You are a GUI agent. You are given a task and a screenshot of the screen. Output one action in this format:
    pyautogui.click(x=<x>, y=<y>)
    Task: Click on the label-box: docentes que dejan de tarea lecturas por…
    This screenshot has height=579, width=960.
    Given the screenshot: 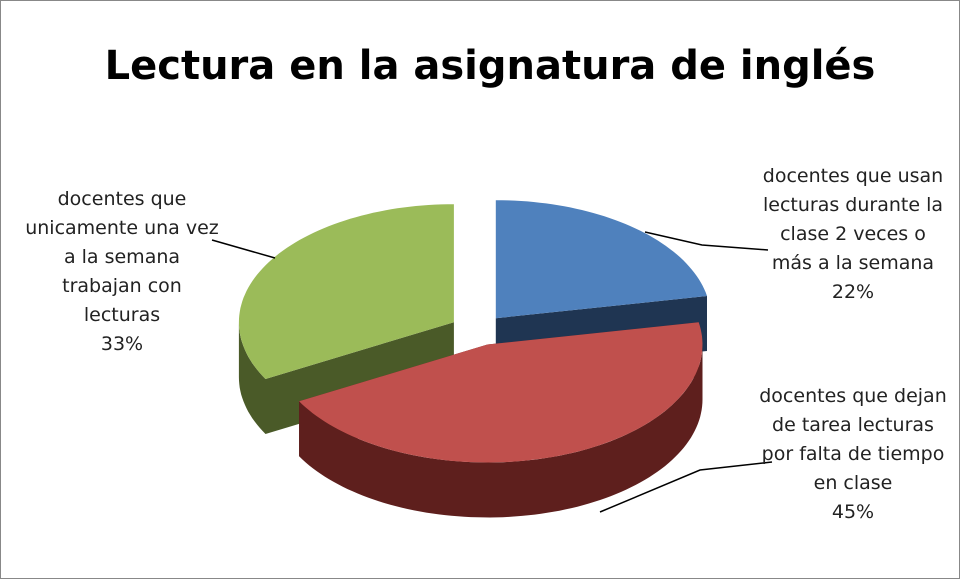 What is the action you would take?
    pyautogui.click(x=853, y=454)
    